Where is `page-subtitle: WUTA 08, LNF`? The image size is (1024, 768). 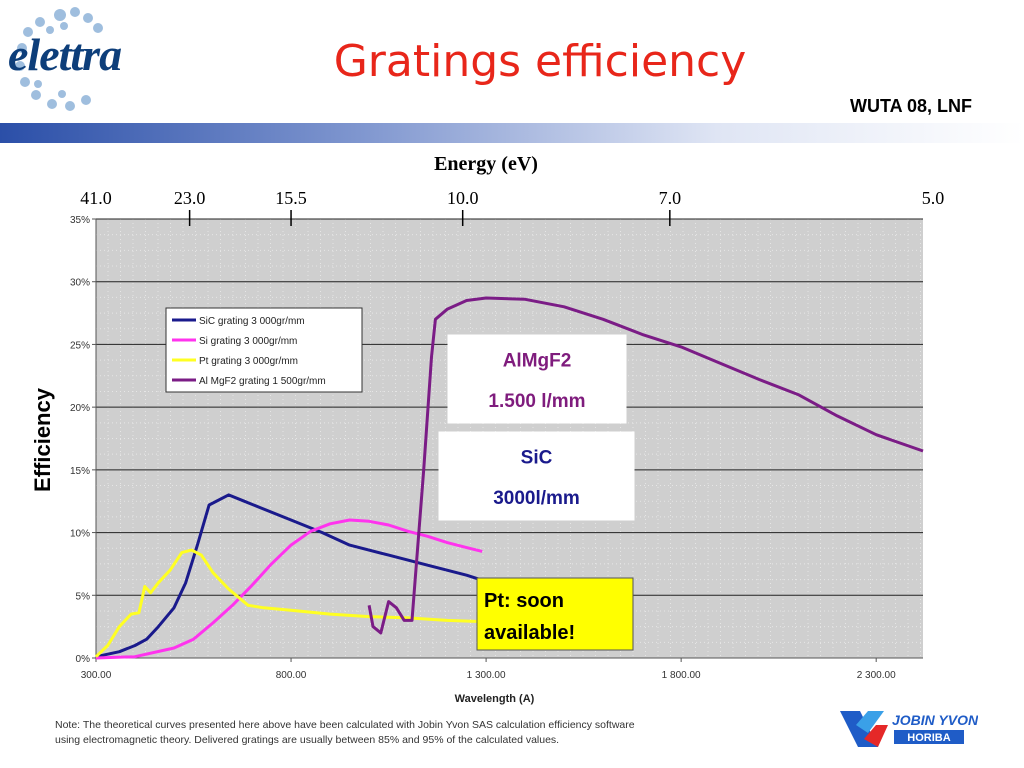 page-subtitle: WUTA 08, LNF is located at coordinates (911, 106).